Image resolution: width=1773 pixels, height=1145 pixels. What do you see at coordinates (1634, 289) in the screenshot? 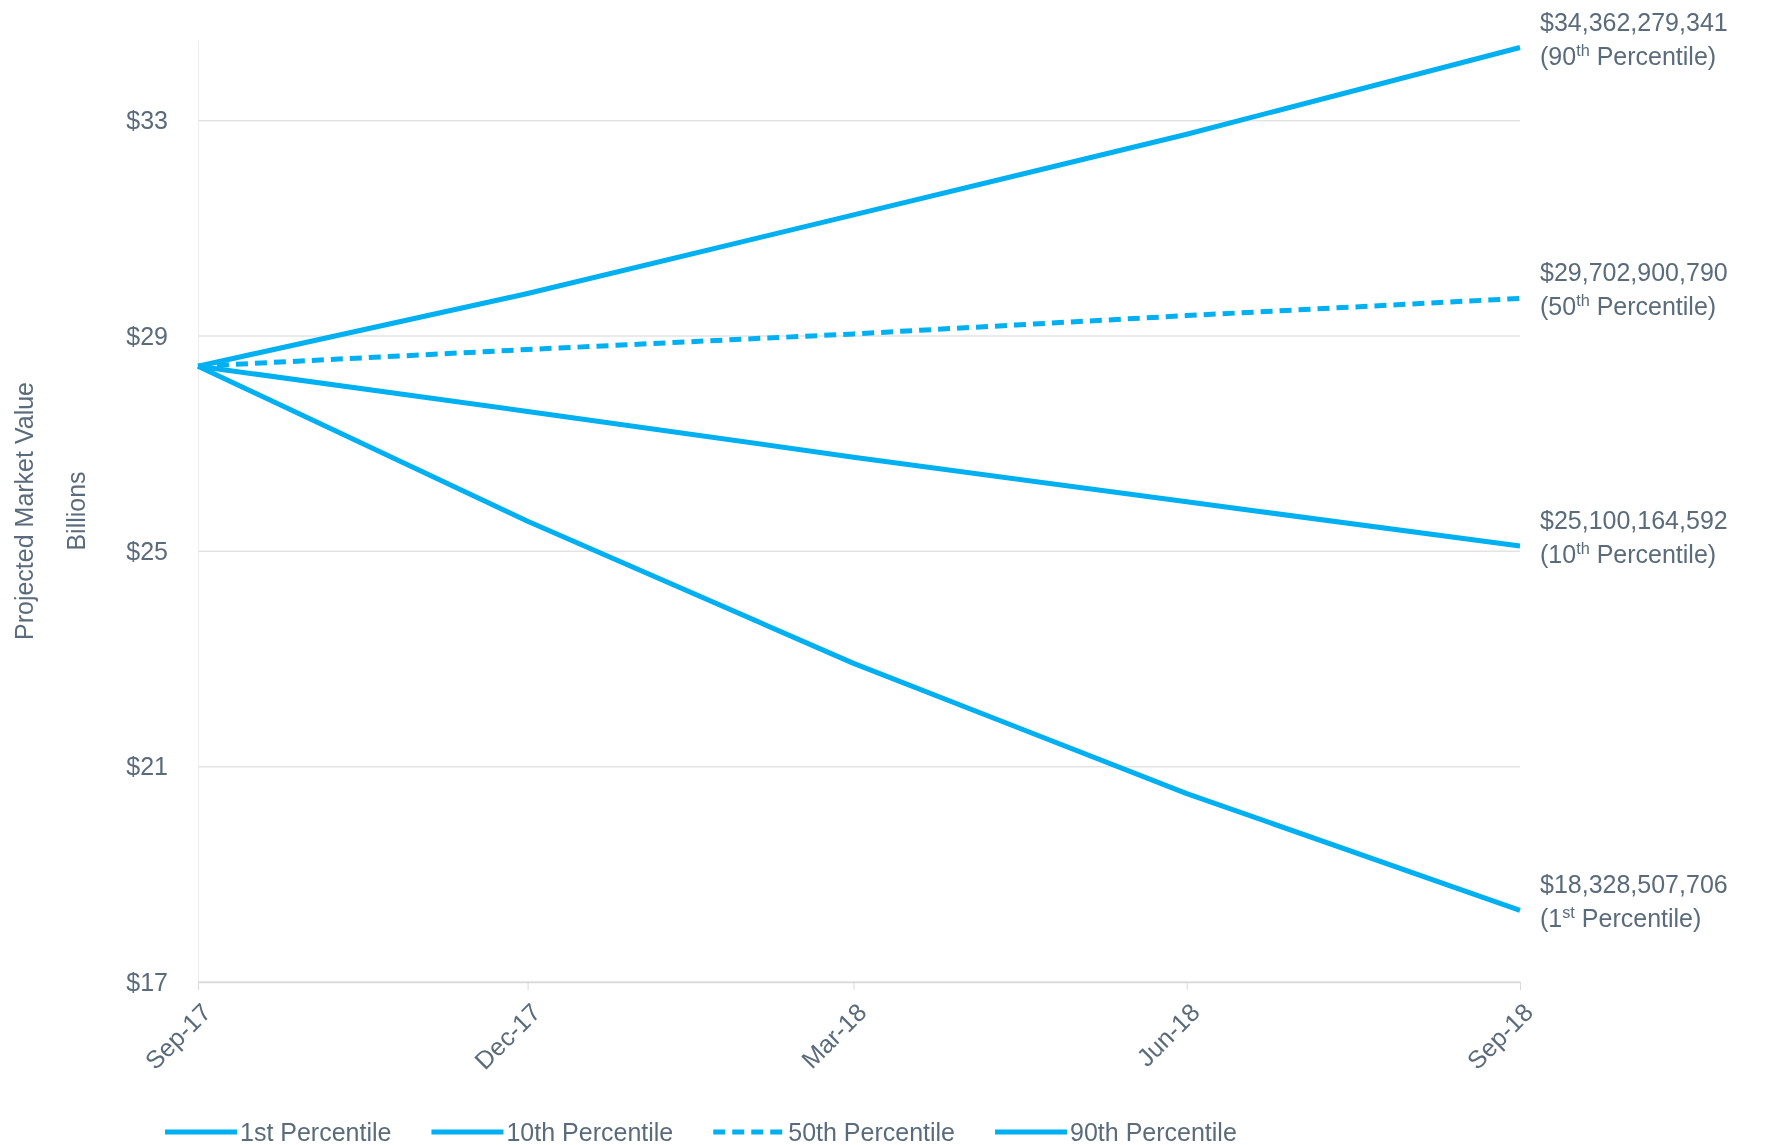
I see `annotation: $29,702,900,790 (50$^{th}$ Percentile)` at bounding box center [1634, 289].